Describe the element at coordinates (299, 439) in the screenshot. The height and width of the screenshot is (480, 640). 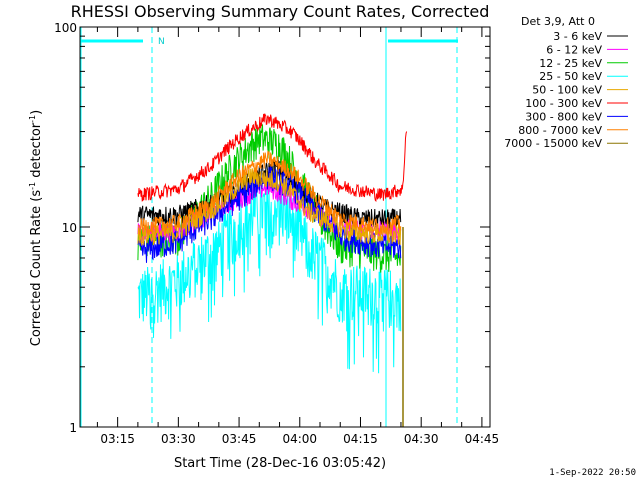
I see `x-tick-label: 04:00` at that location.